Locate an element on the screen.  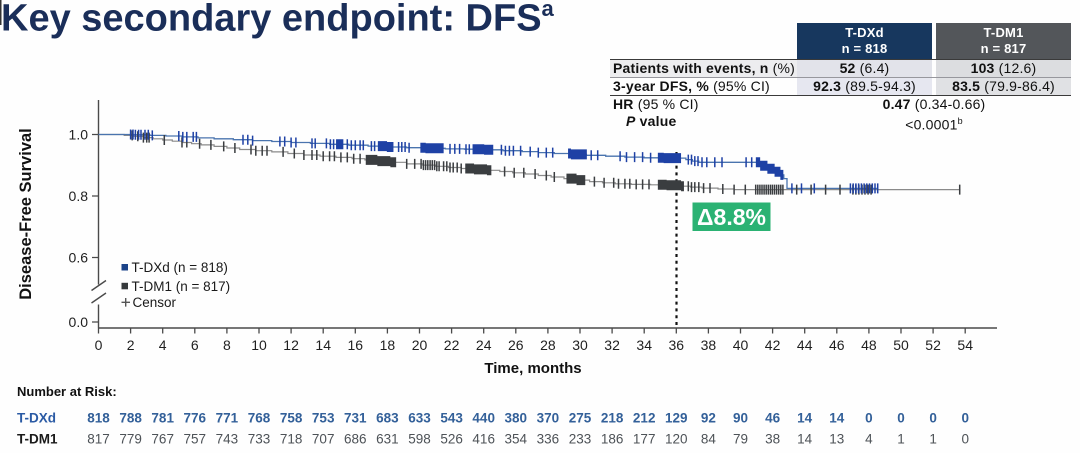
svg-text: 120 is located at coordinates (676, 439).